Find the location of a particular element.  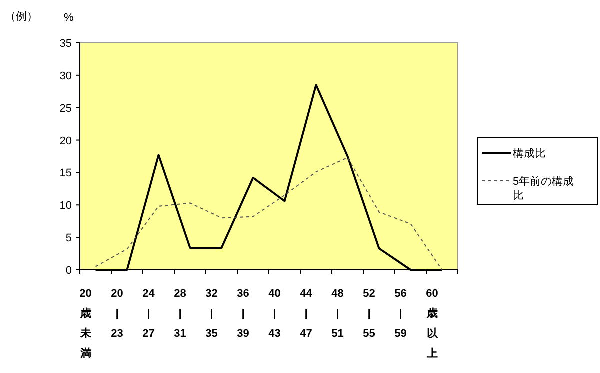

x-tick-label: 44|47 is located at coordinates (307, 314).